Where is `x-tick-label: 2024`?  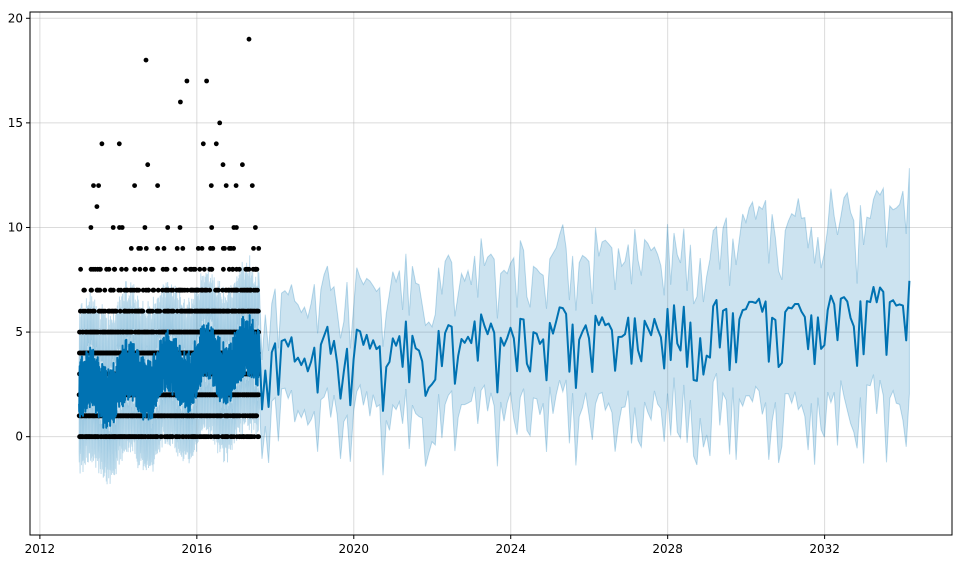
x-tick-label: 2024 is located at coordinates (510, 549).